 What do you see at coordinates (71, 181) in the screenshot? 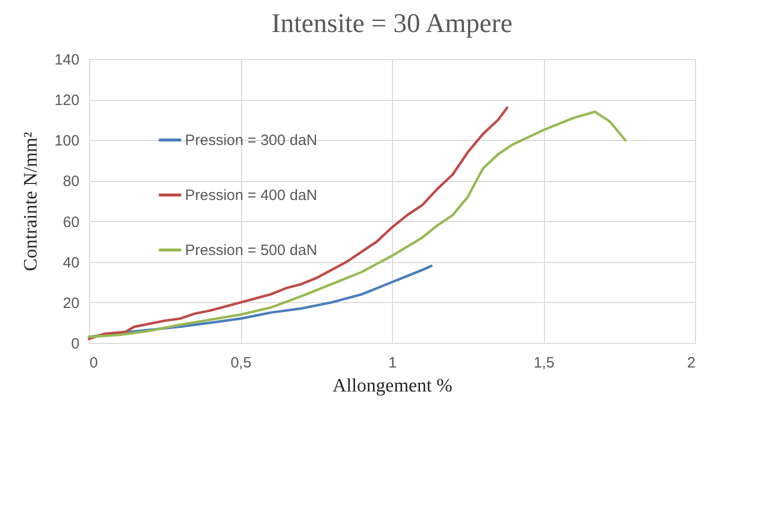
I see `y-tick-label: 80` at bounding box center [71, 181].